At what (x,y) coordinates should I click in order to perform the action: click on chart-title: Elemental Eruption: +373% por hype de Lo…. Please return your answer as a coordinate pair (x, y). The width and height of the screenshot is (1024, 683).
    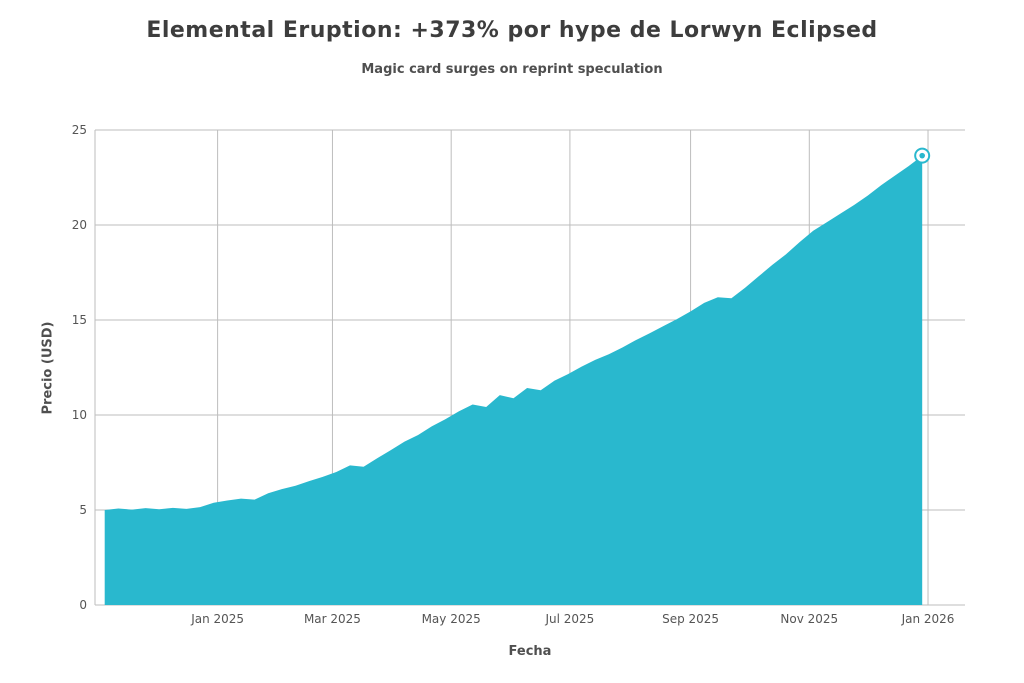
    Looking at the image, I should click on (512, 30).